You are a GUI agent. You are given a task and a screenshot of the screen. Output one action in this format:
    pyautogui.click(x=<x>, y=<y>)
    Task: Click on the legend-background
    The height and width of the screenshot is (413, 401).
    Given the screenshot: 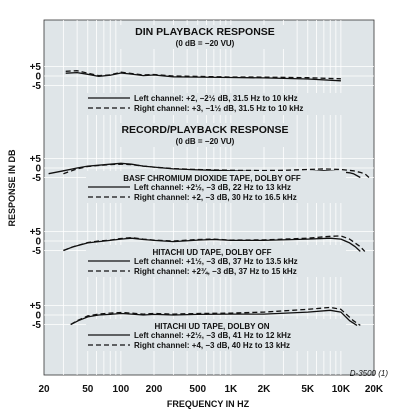 What is the action you would take?
    pyautogui.click(x=216, y=104)
    